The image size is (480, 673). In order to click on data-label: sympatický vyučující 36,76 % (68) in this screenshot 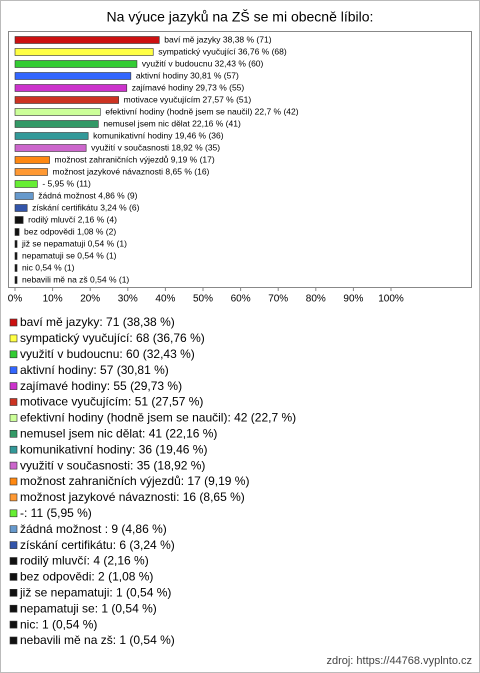, I will do `click(222, 51)`.